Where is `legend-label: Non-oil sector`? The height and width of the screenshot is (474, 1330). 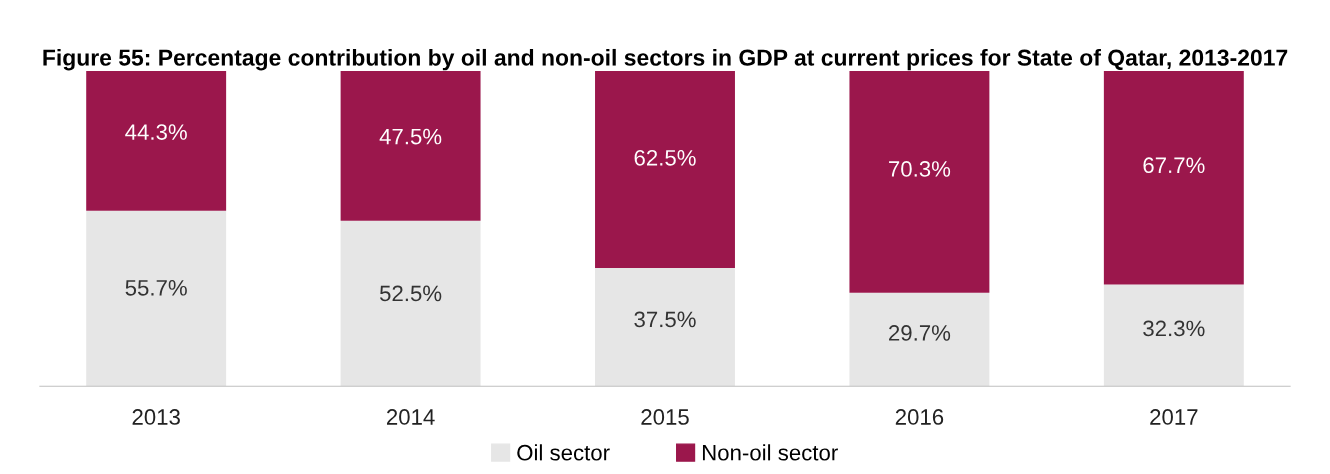
legend-label: Non-oil sector is located at coordinates (770, 452).